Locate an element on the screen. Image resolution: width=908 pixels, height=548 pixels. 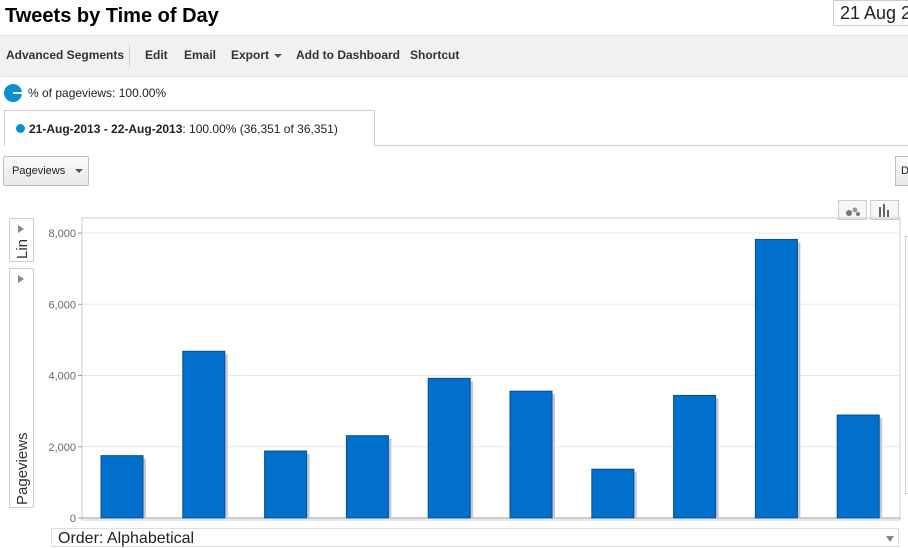
email-button: Email is located at coordinates (200, 55).